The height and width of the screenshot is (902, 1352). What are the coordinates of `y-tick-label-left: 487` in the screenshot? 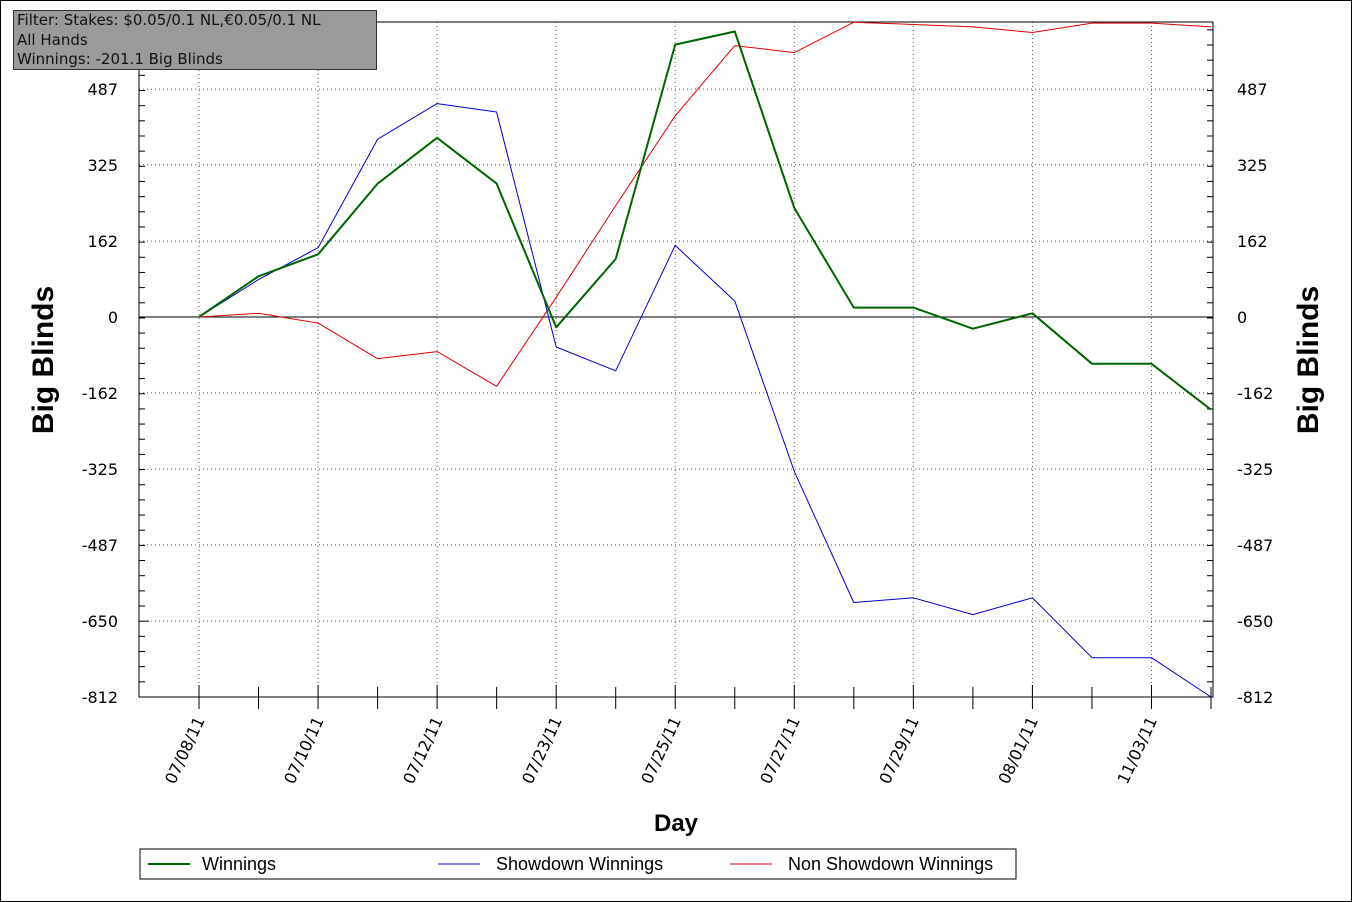 It's located at (102, 89).